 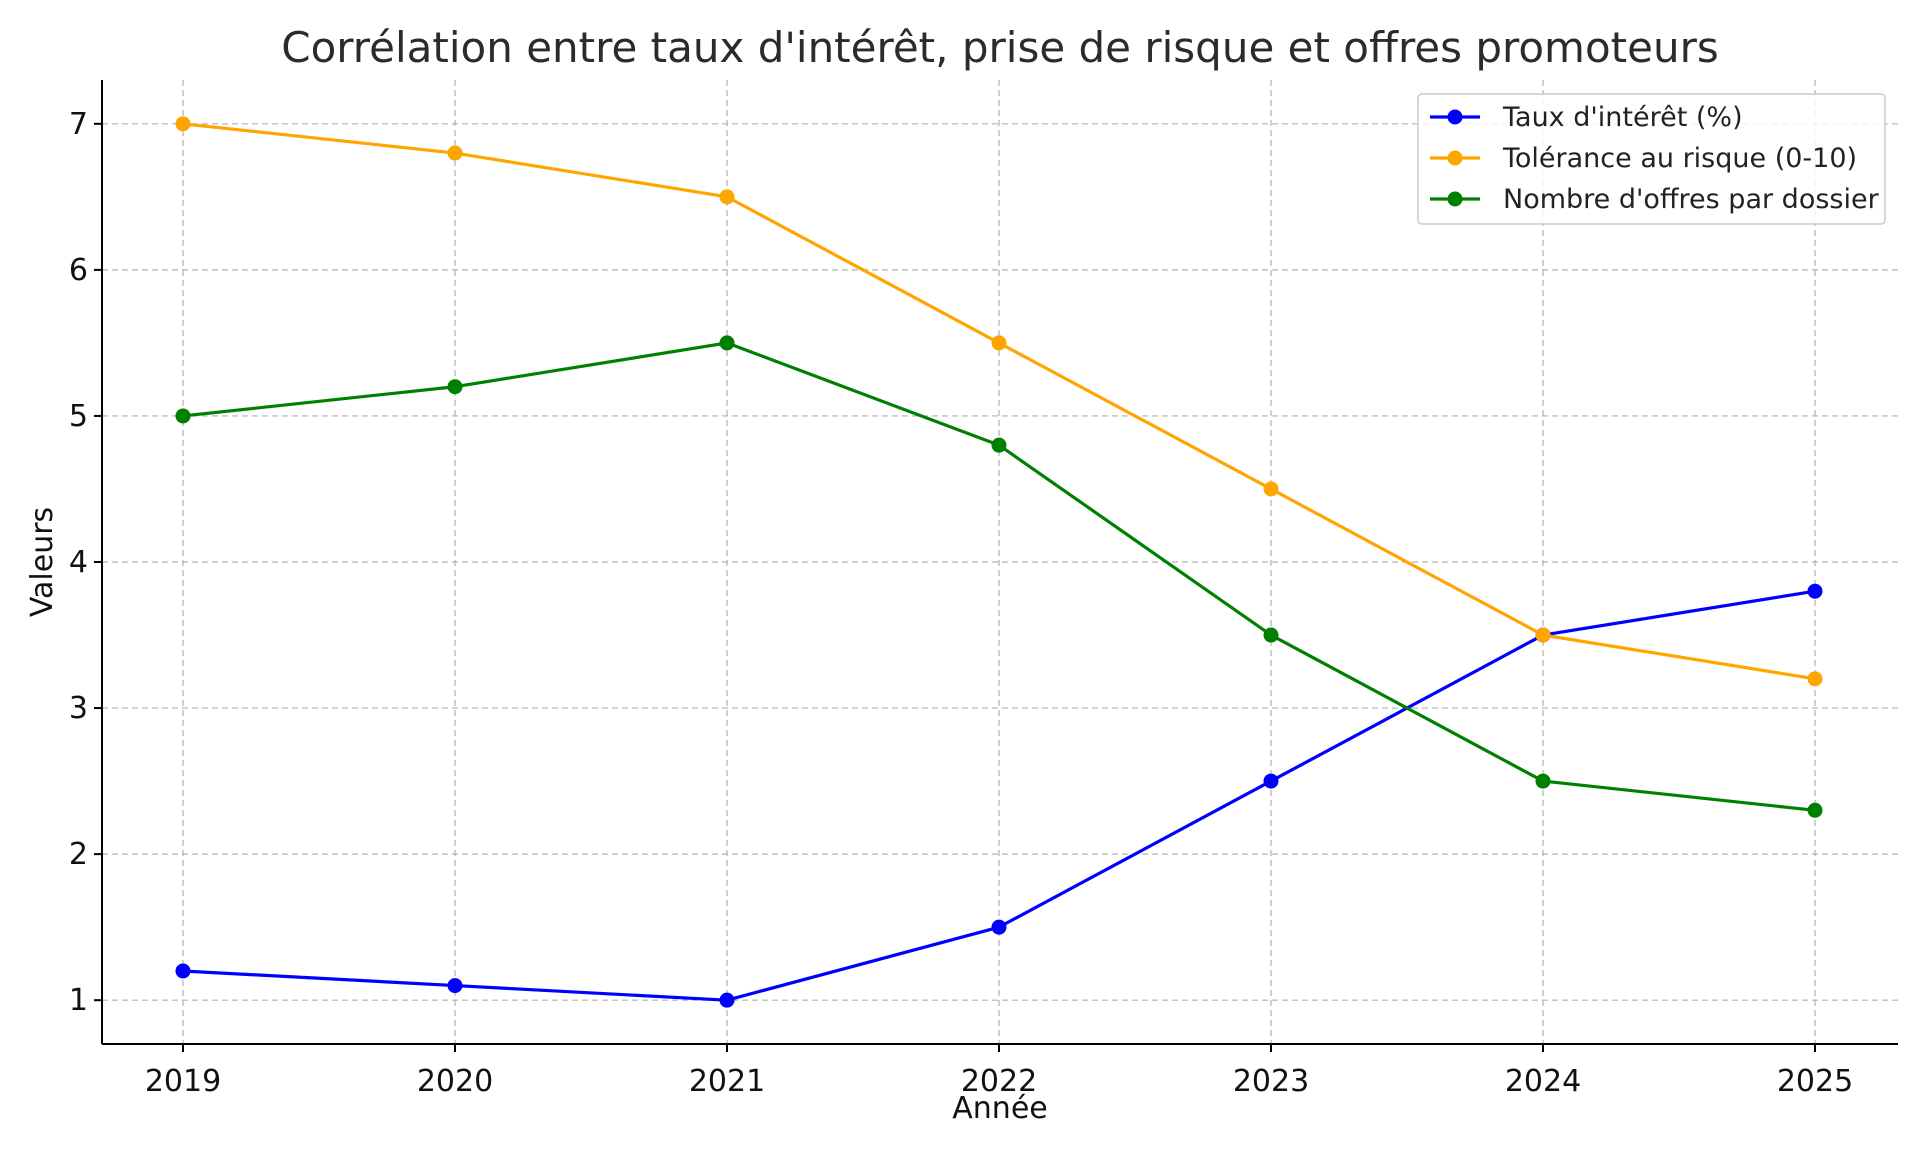 What do you see at coordinates (78, 1000) in the screenshot?
I see `y-tick-label: 1` at bounding box center [78, 1000].